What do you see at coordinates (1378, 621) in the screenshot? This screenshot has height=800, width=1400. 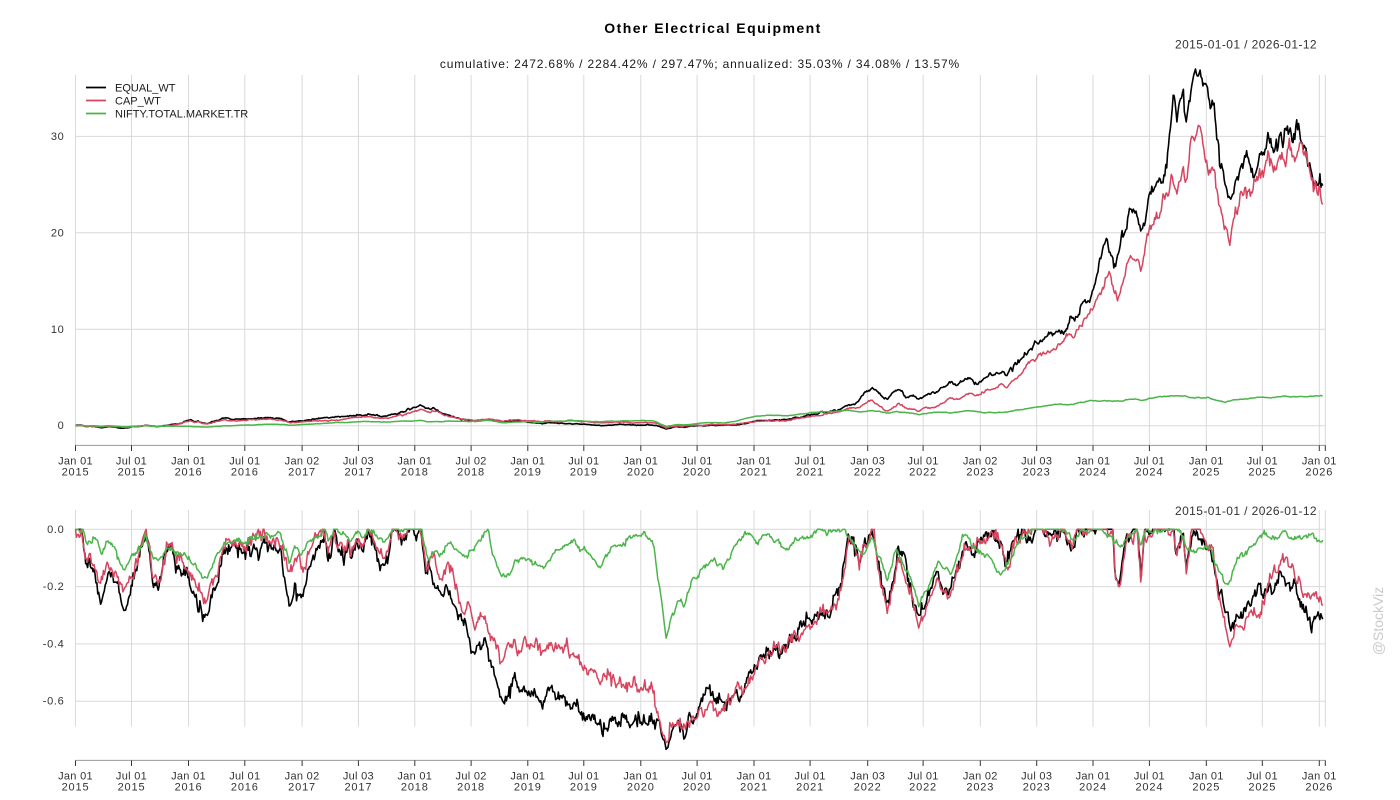 I see `svg-text: @StockViz` at bounding box center [1378, 621].